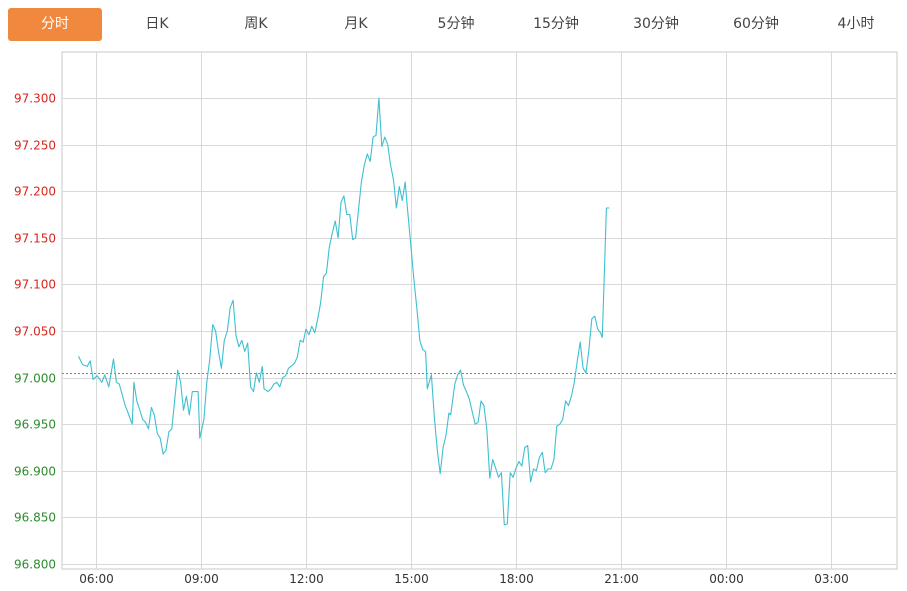 This screenshot has width=907, height=591. I want to click on y-tick-label: 97.050, so click(35, 332).